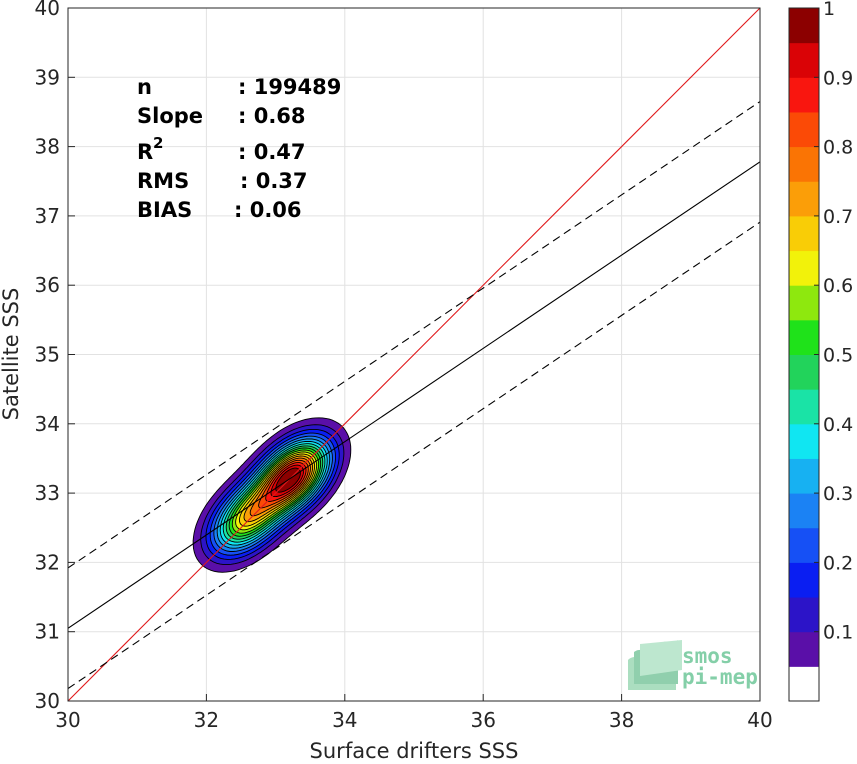  Describe the element at coordinates (344, 720) in the screenshot. I see `x-tick-label: 34` at that location.